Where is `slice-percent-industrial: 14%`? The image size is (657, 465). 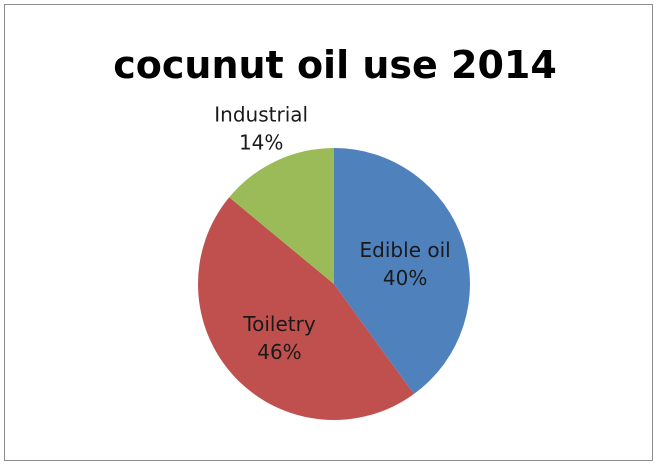 slice-percent-industrial: 14% is located at coordinates (261, 143).